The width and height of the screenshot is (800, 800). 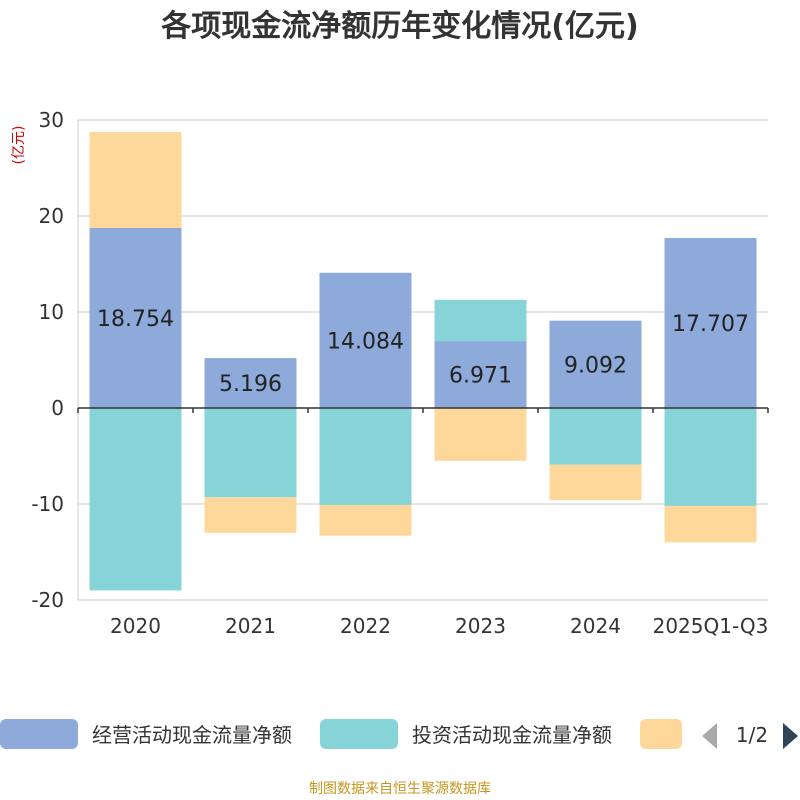 I want to click on bar-0-2025Q1-Q3, so click(x=710, y=323).